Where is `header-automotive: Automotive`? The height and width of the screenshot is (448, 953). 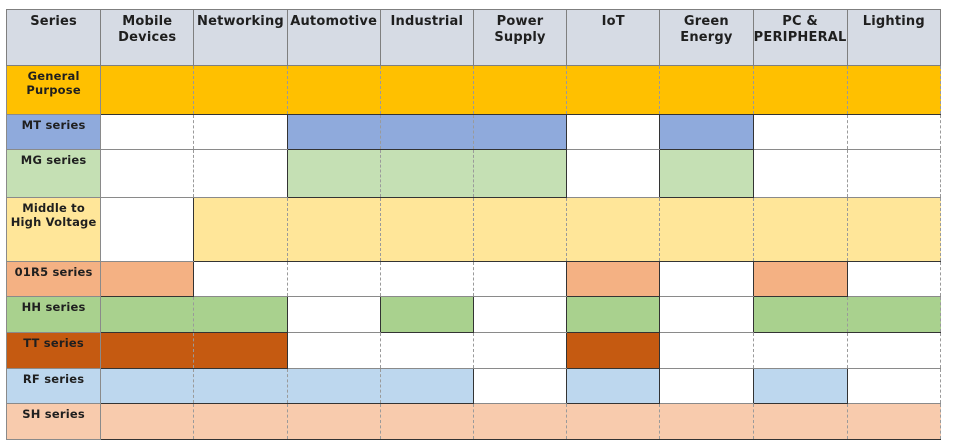 header-automotive: Automotive is located at coordinates (333, 37).